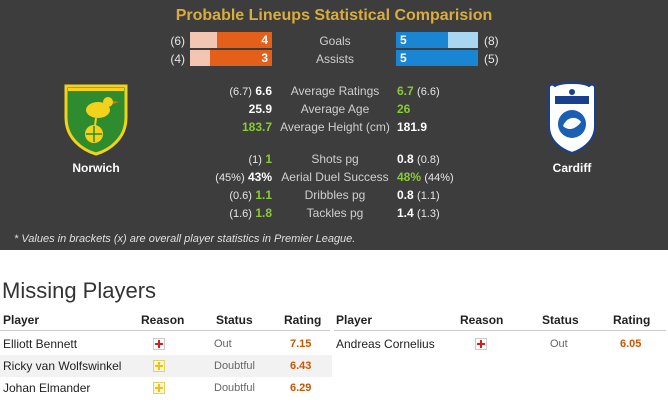  I want to click on away-stat-value: 26, so click(404, 109).